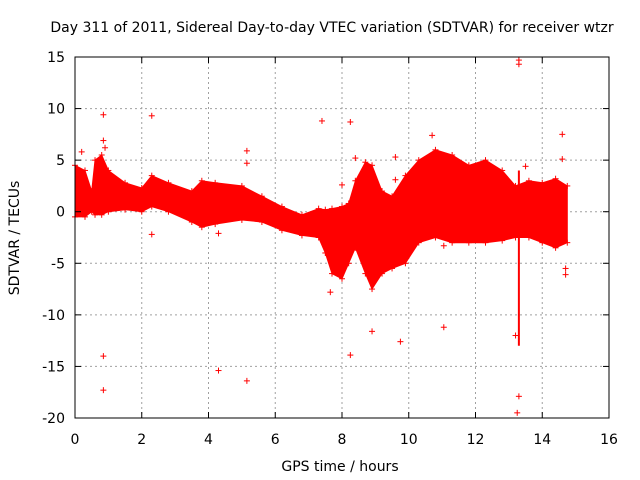 The image size is (640, 480). I want to click on x-tick-label: 16, so click(609, 440).